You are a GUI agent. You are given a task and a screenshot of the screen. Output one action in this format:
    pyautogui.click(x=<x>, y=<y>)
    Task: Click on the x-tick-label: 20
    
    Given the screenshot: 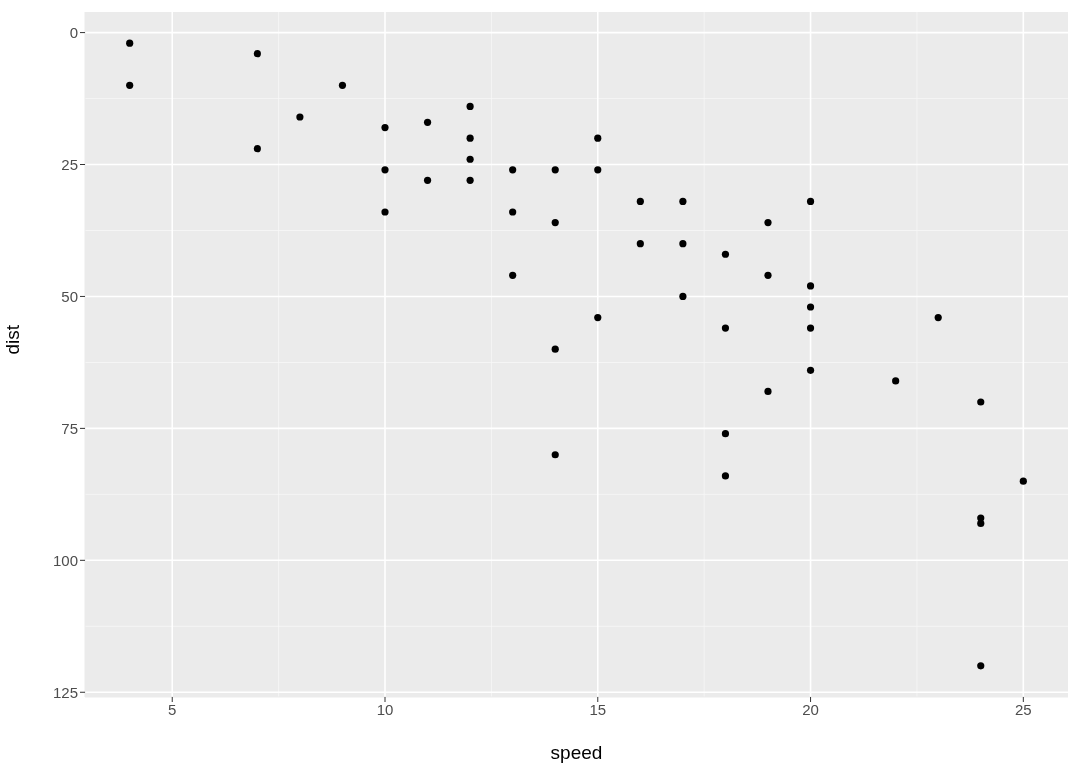 What is the action you would take?
    pyautogui.click(x=810, y=709)
    